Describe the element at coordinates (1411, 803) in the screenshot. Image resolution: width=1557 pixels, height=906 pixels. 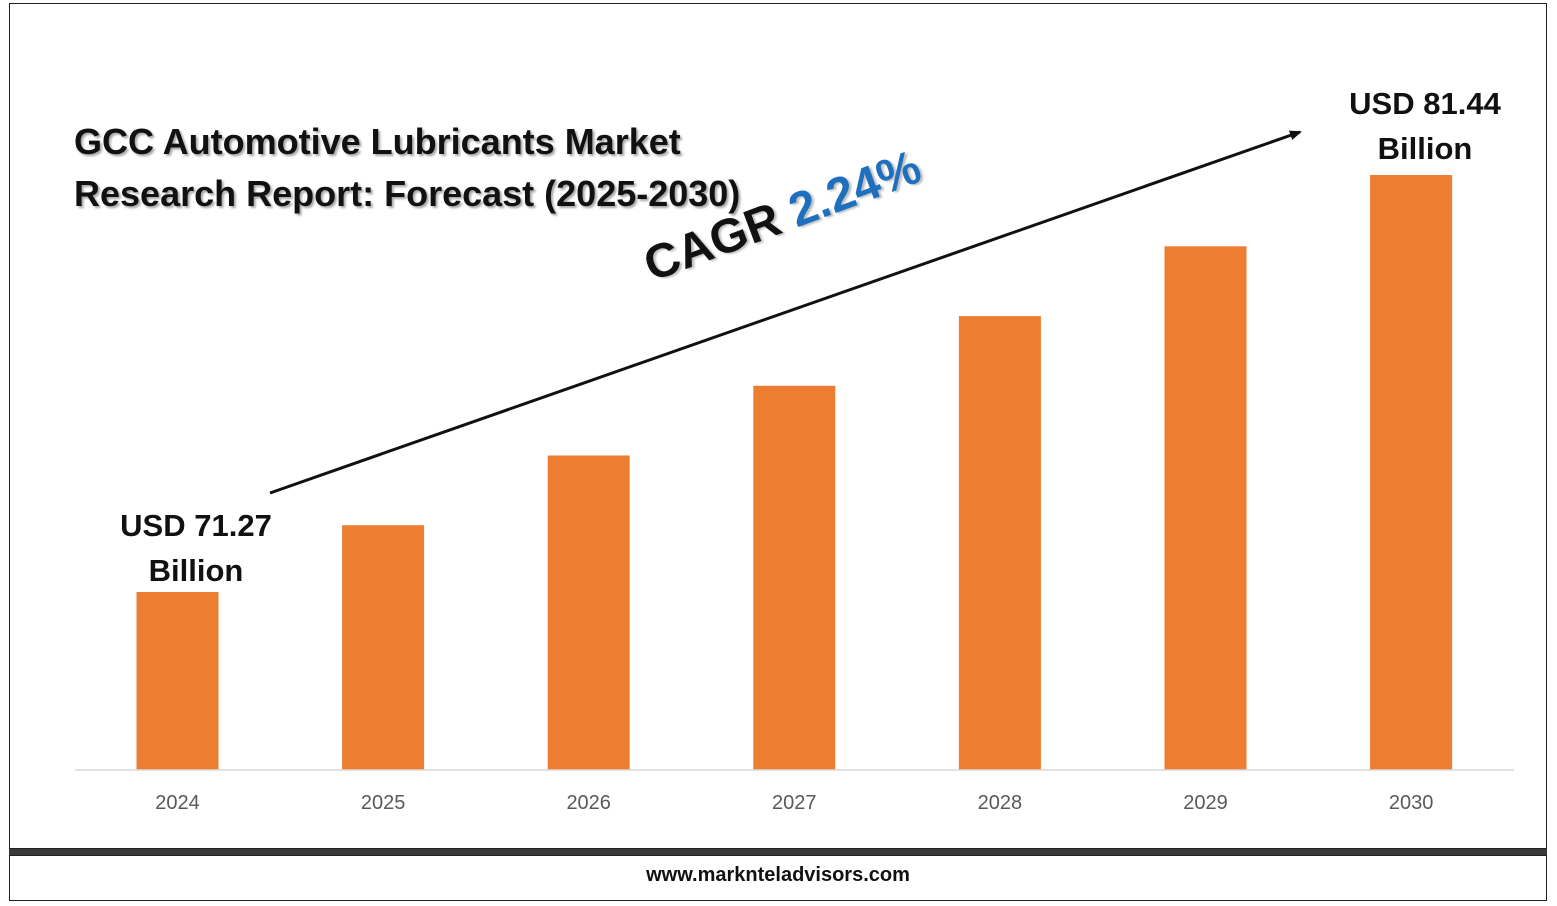
I see `x-tick-label-2030: 2030` at that location.